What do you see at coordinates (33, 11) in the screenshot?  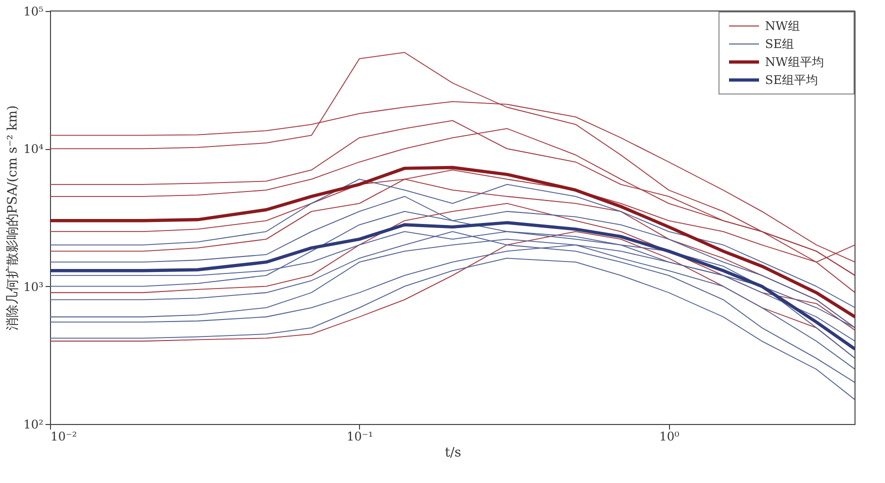 I see `y-tick-label: 10⁵` at bounding box center [33, 11].